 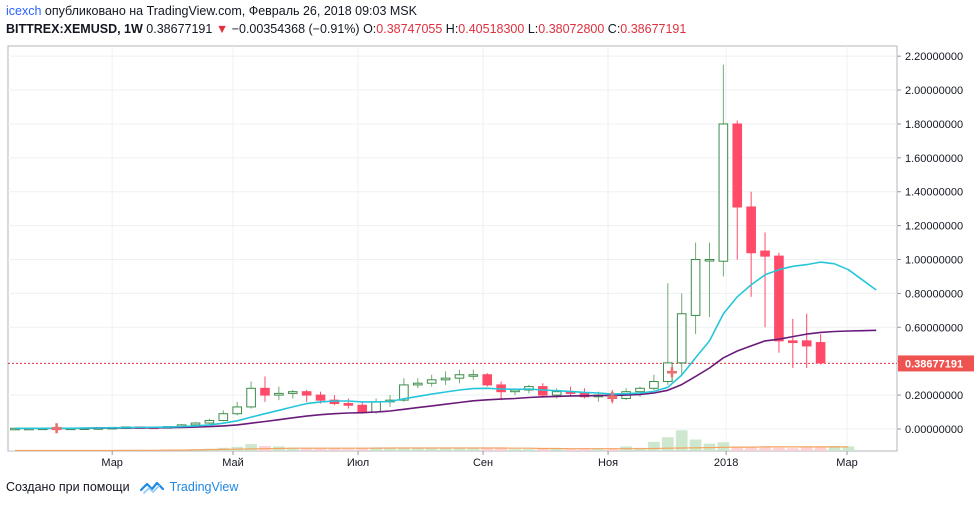 I want to click on x-tick-label: Сен, so click(x=483, y=463).